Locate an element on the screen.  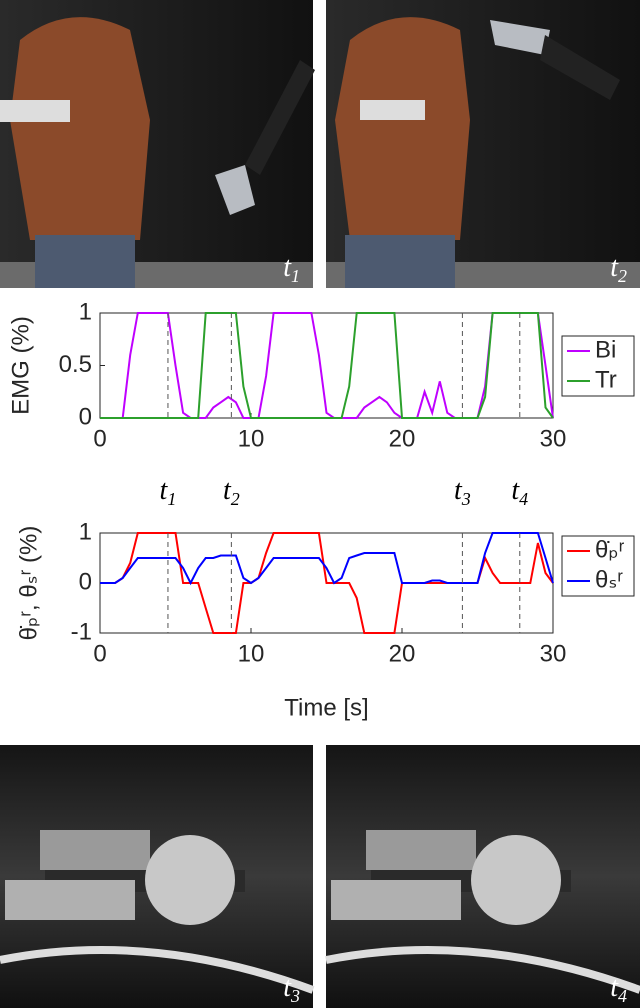
time-marker-label: t3 is located at coordinates (462, 492).